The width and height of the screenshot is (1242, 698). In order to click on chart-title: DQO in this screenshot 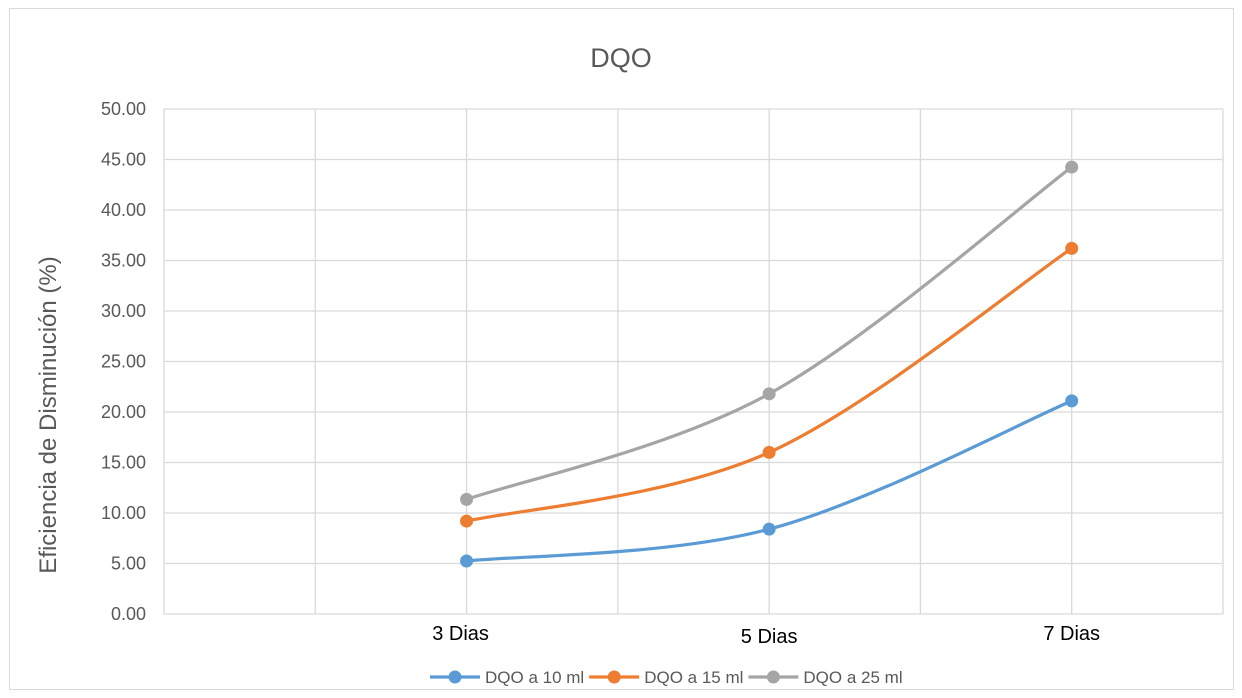, I will do `click(621, 58)`.